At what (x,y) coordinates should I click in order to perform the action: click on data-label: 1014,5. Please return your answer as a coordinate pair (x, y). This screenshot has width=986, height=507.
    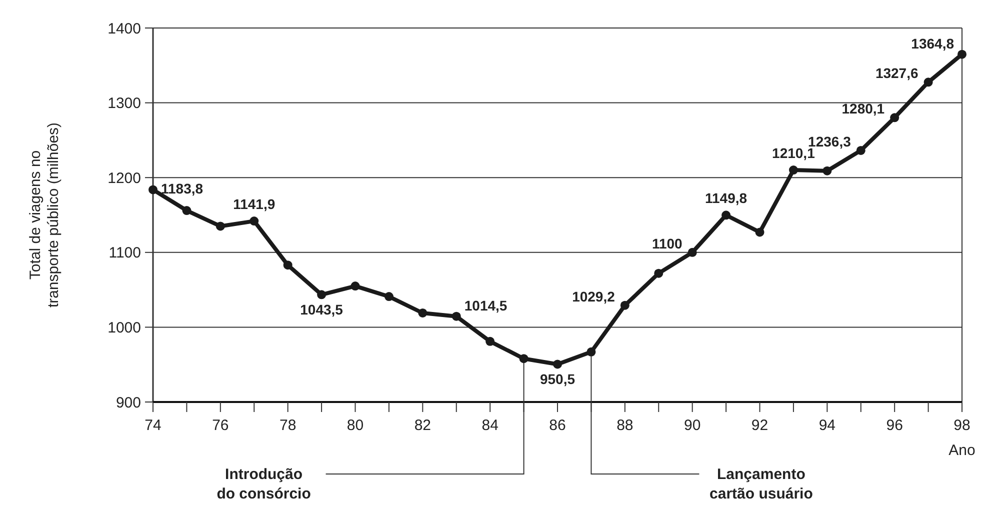
    Looking at the image, I should click on (486, 305).